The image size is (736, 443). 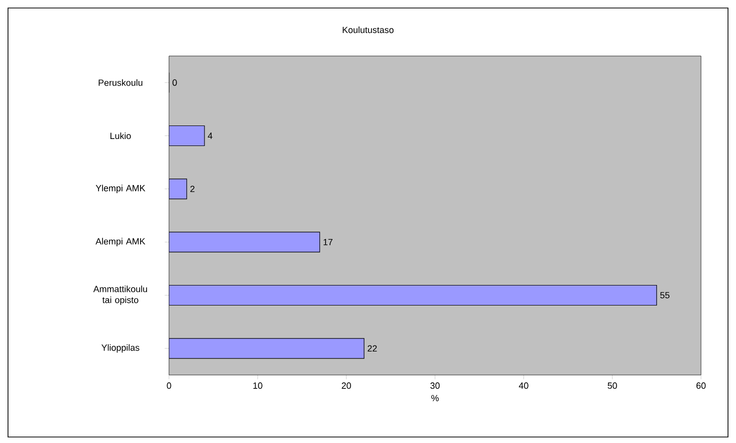 What do you see at coordinates (120, 295) in the screenshot?
I see `y-tick-label: Ammattikoulu tai opisto` at bounding box center [120, 295].